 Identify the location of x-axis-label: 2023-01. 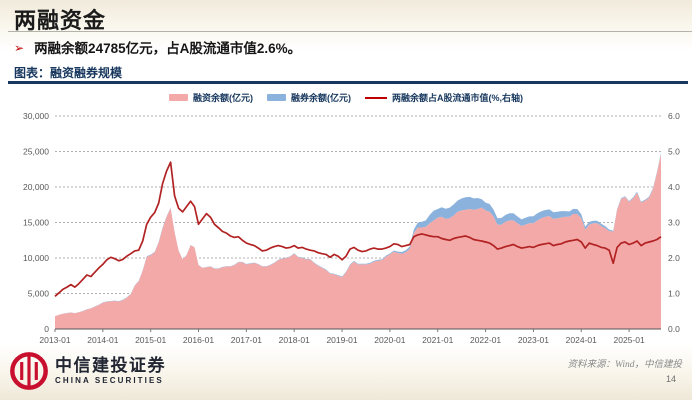
(533, 340).